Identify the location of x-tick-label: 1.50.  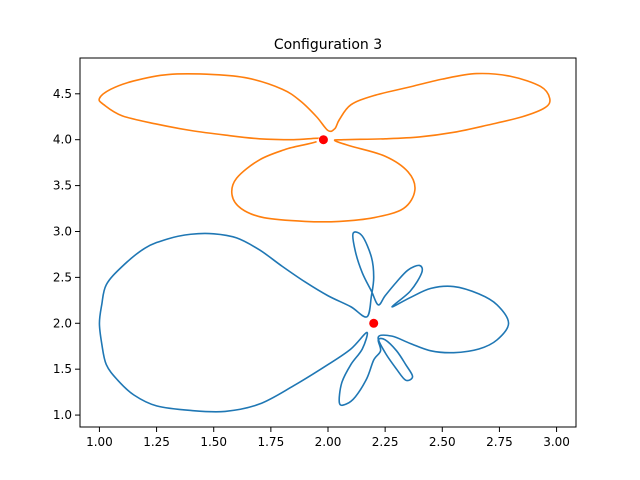
(213, 442).